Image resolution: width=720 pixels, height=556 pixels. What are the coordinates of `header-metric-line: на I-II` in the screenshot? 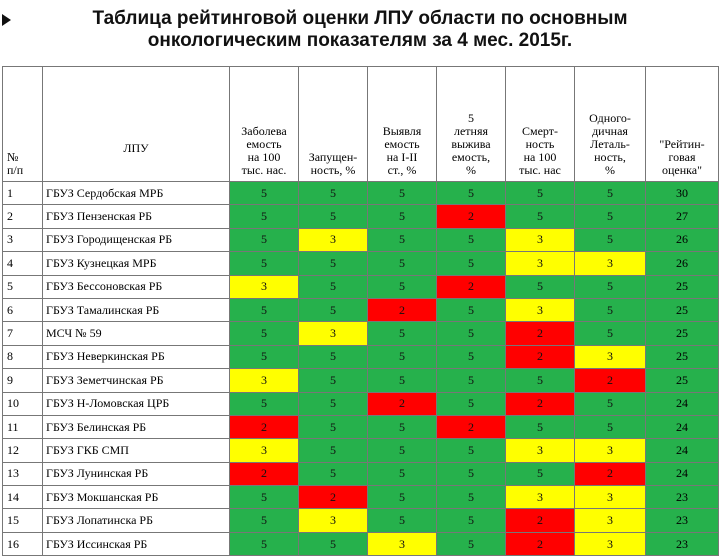 It's located at (402, 157).